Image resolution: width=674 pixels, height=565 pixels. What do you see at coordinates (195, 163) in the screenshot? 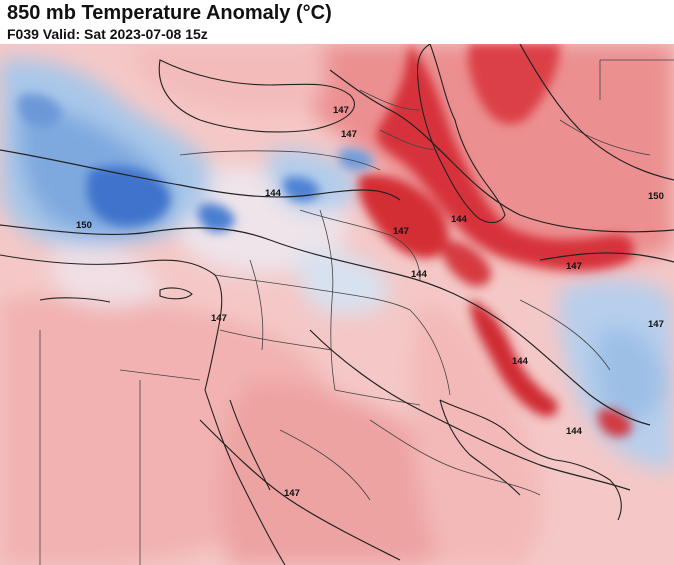
I see `deep-cool-spots` at bounding box center [195, 163].